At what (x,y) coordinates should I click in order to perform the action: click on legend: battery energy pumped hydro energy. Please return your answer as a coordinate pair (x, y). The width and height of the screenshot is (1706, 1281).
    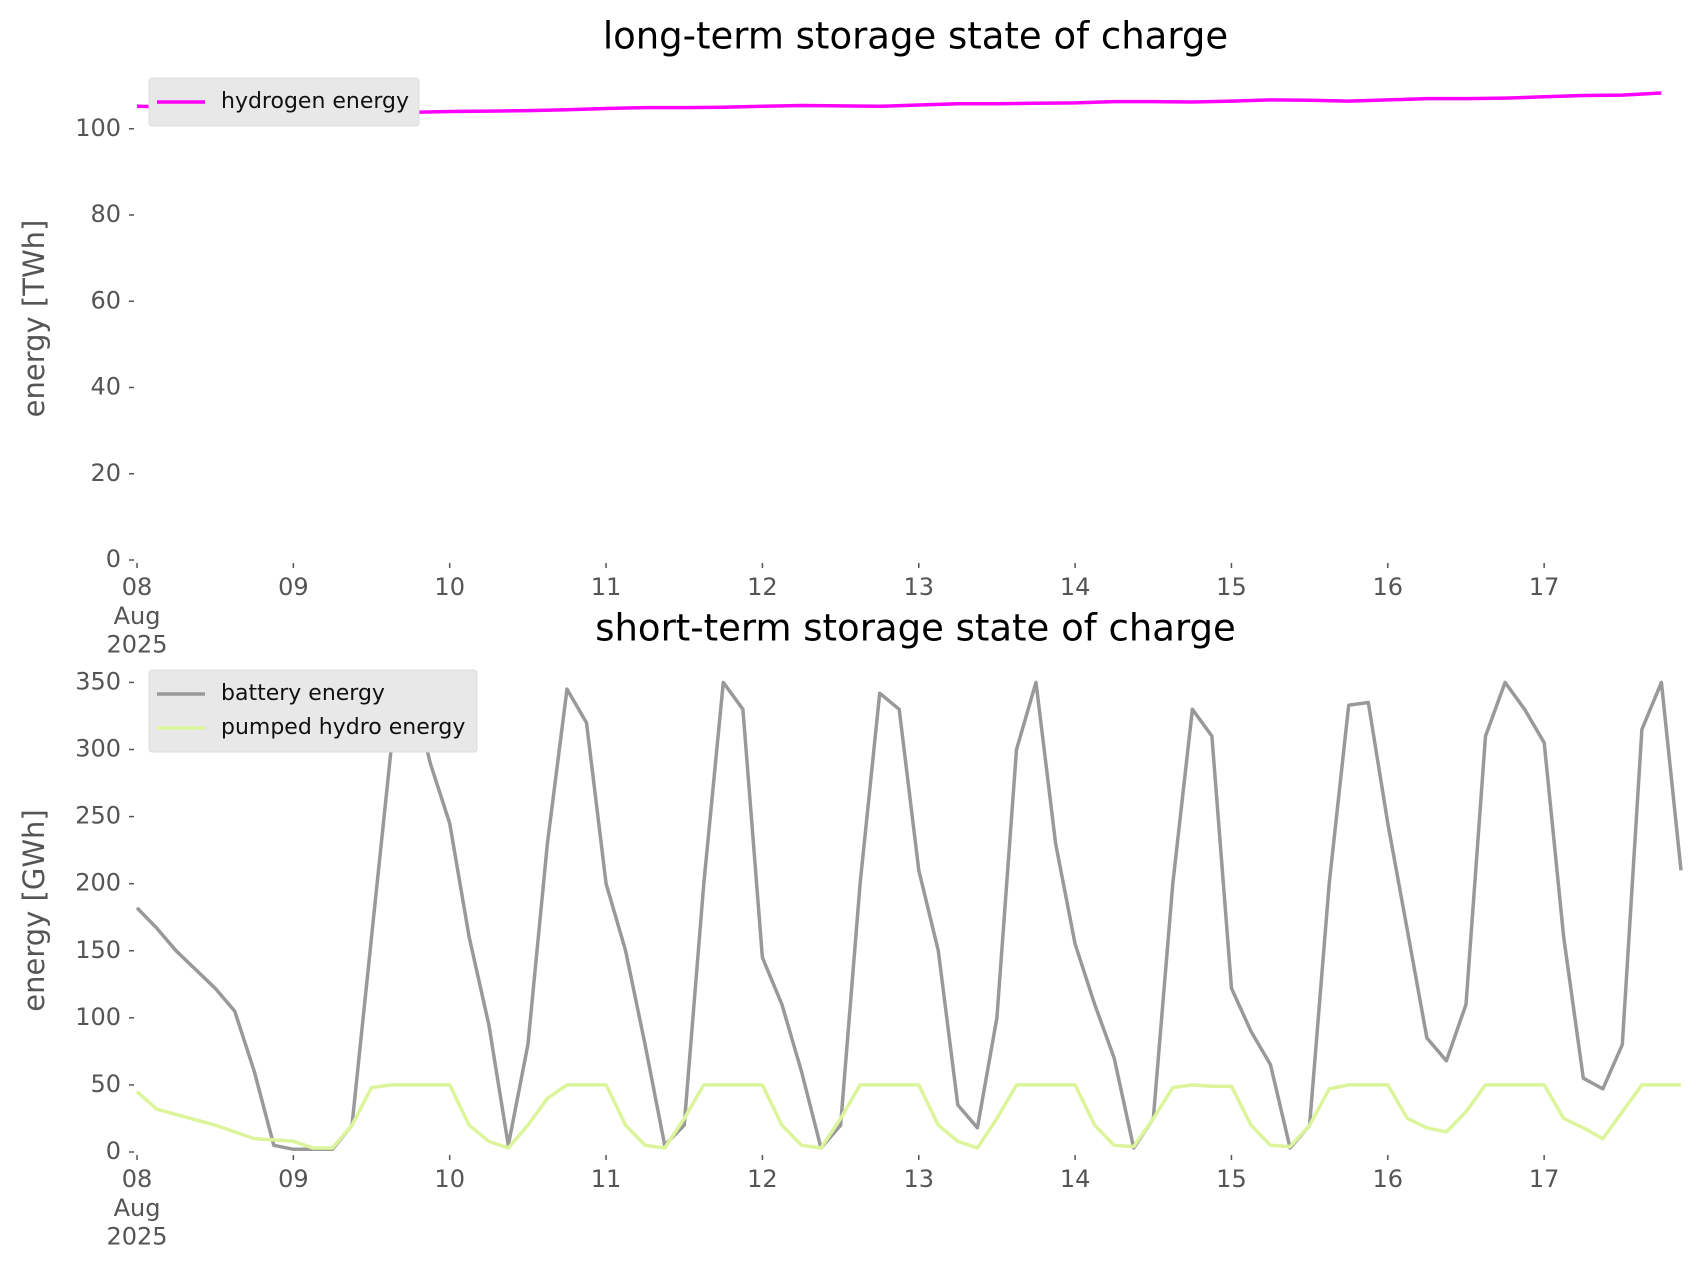
    Looking at the image, I should click on (313, 711).